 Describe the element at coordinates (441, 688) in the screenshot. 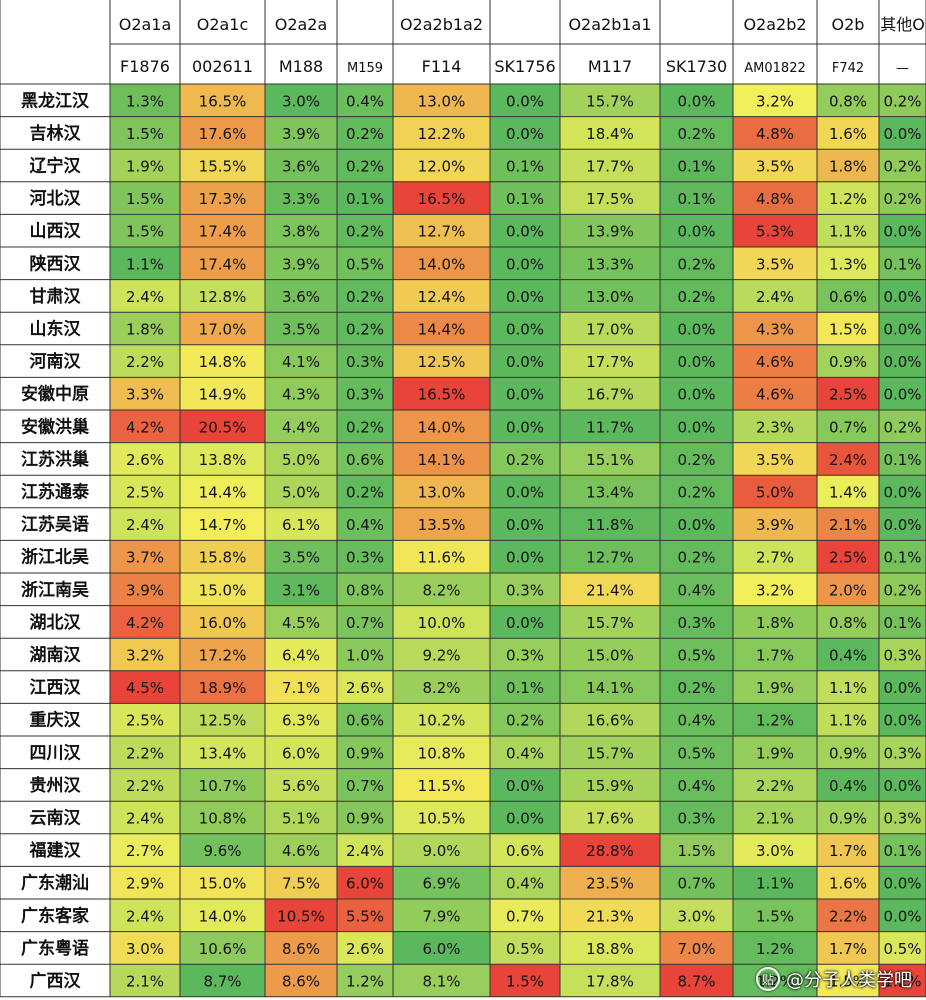

I see `cell-value: 8.2%` at that location.